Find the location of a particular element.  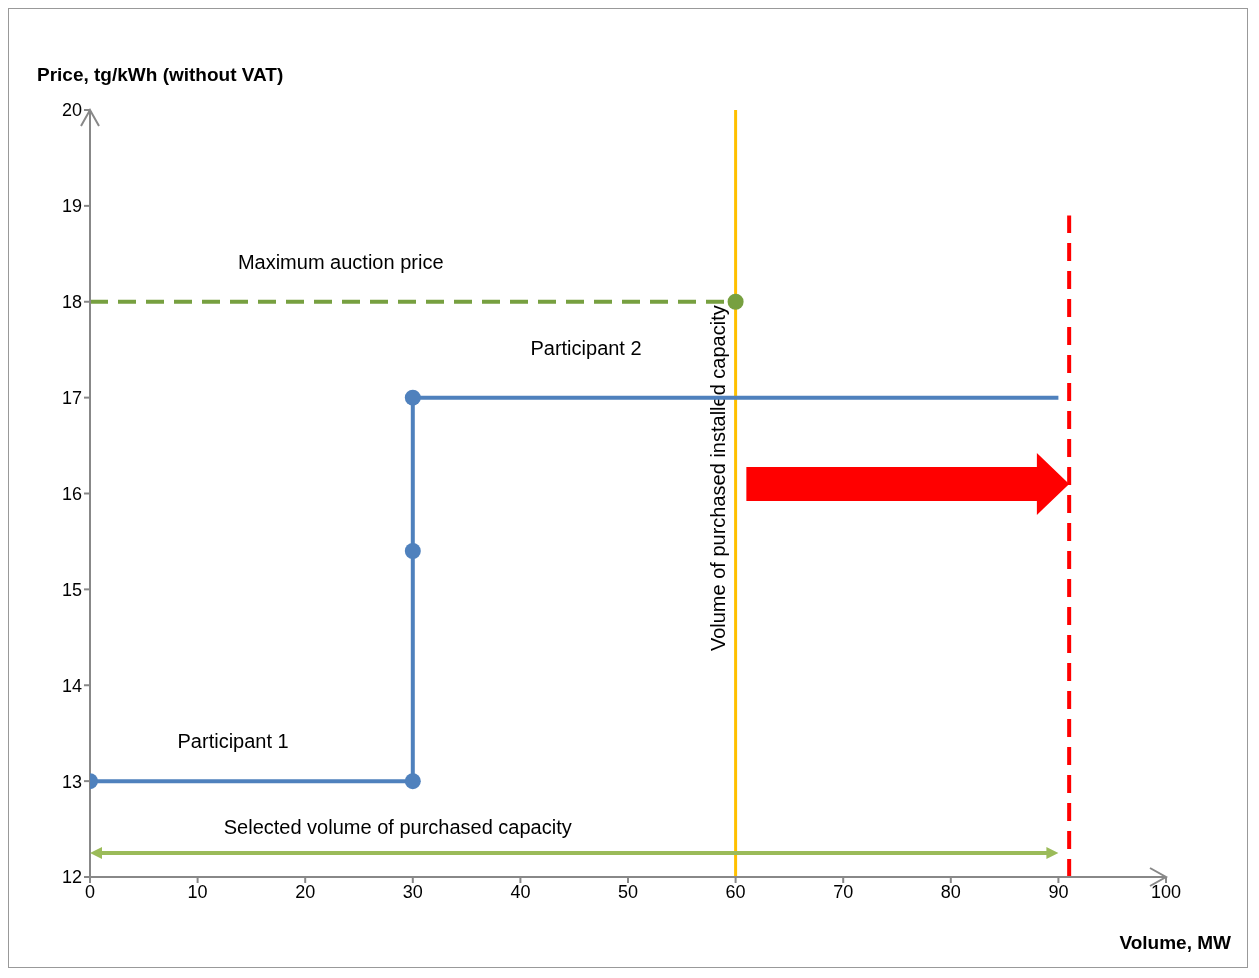

x-tick-label: 20 is located at coordinates (305, 891).